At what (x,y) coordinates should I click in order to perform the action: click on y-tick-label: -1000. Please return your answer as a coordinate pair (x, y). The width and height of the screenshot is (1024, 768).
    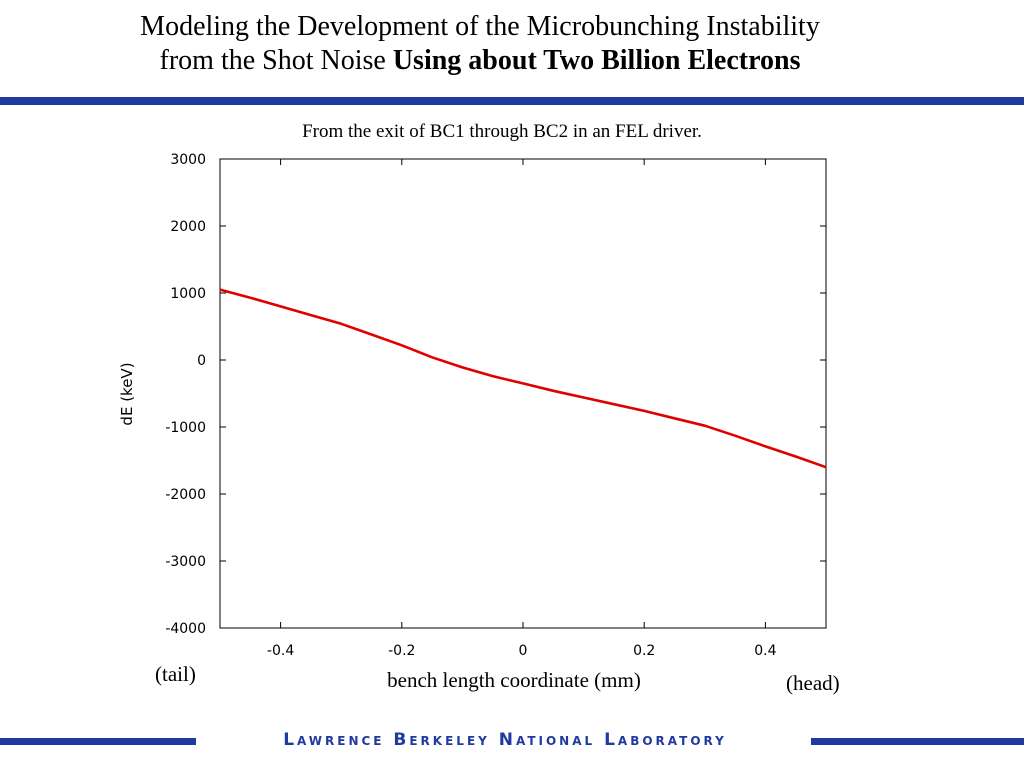
    Looking at the image, I should click on (185, 428).